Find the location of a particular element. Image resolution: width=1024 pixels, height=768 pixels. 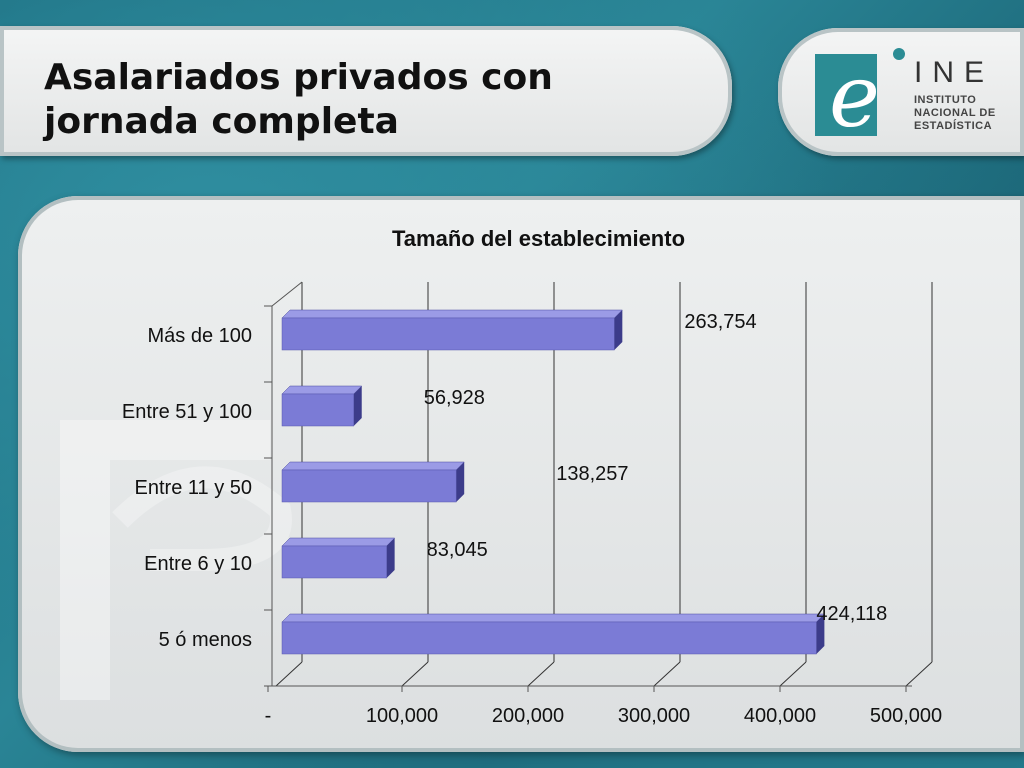

x-tick-label: 500,000 is located at coordinates (906, 716).